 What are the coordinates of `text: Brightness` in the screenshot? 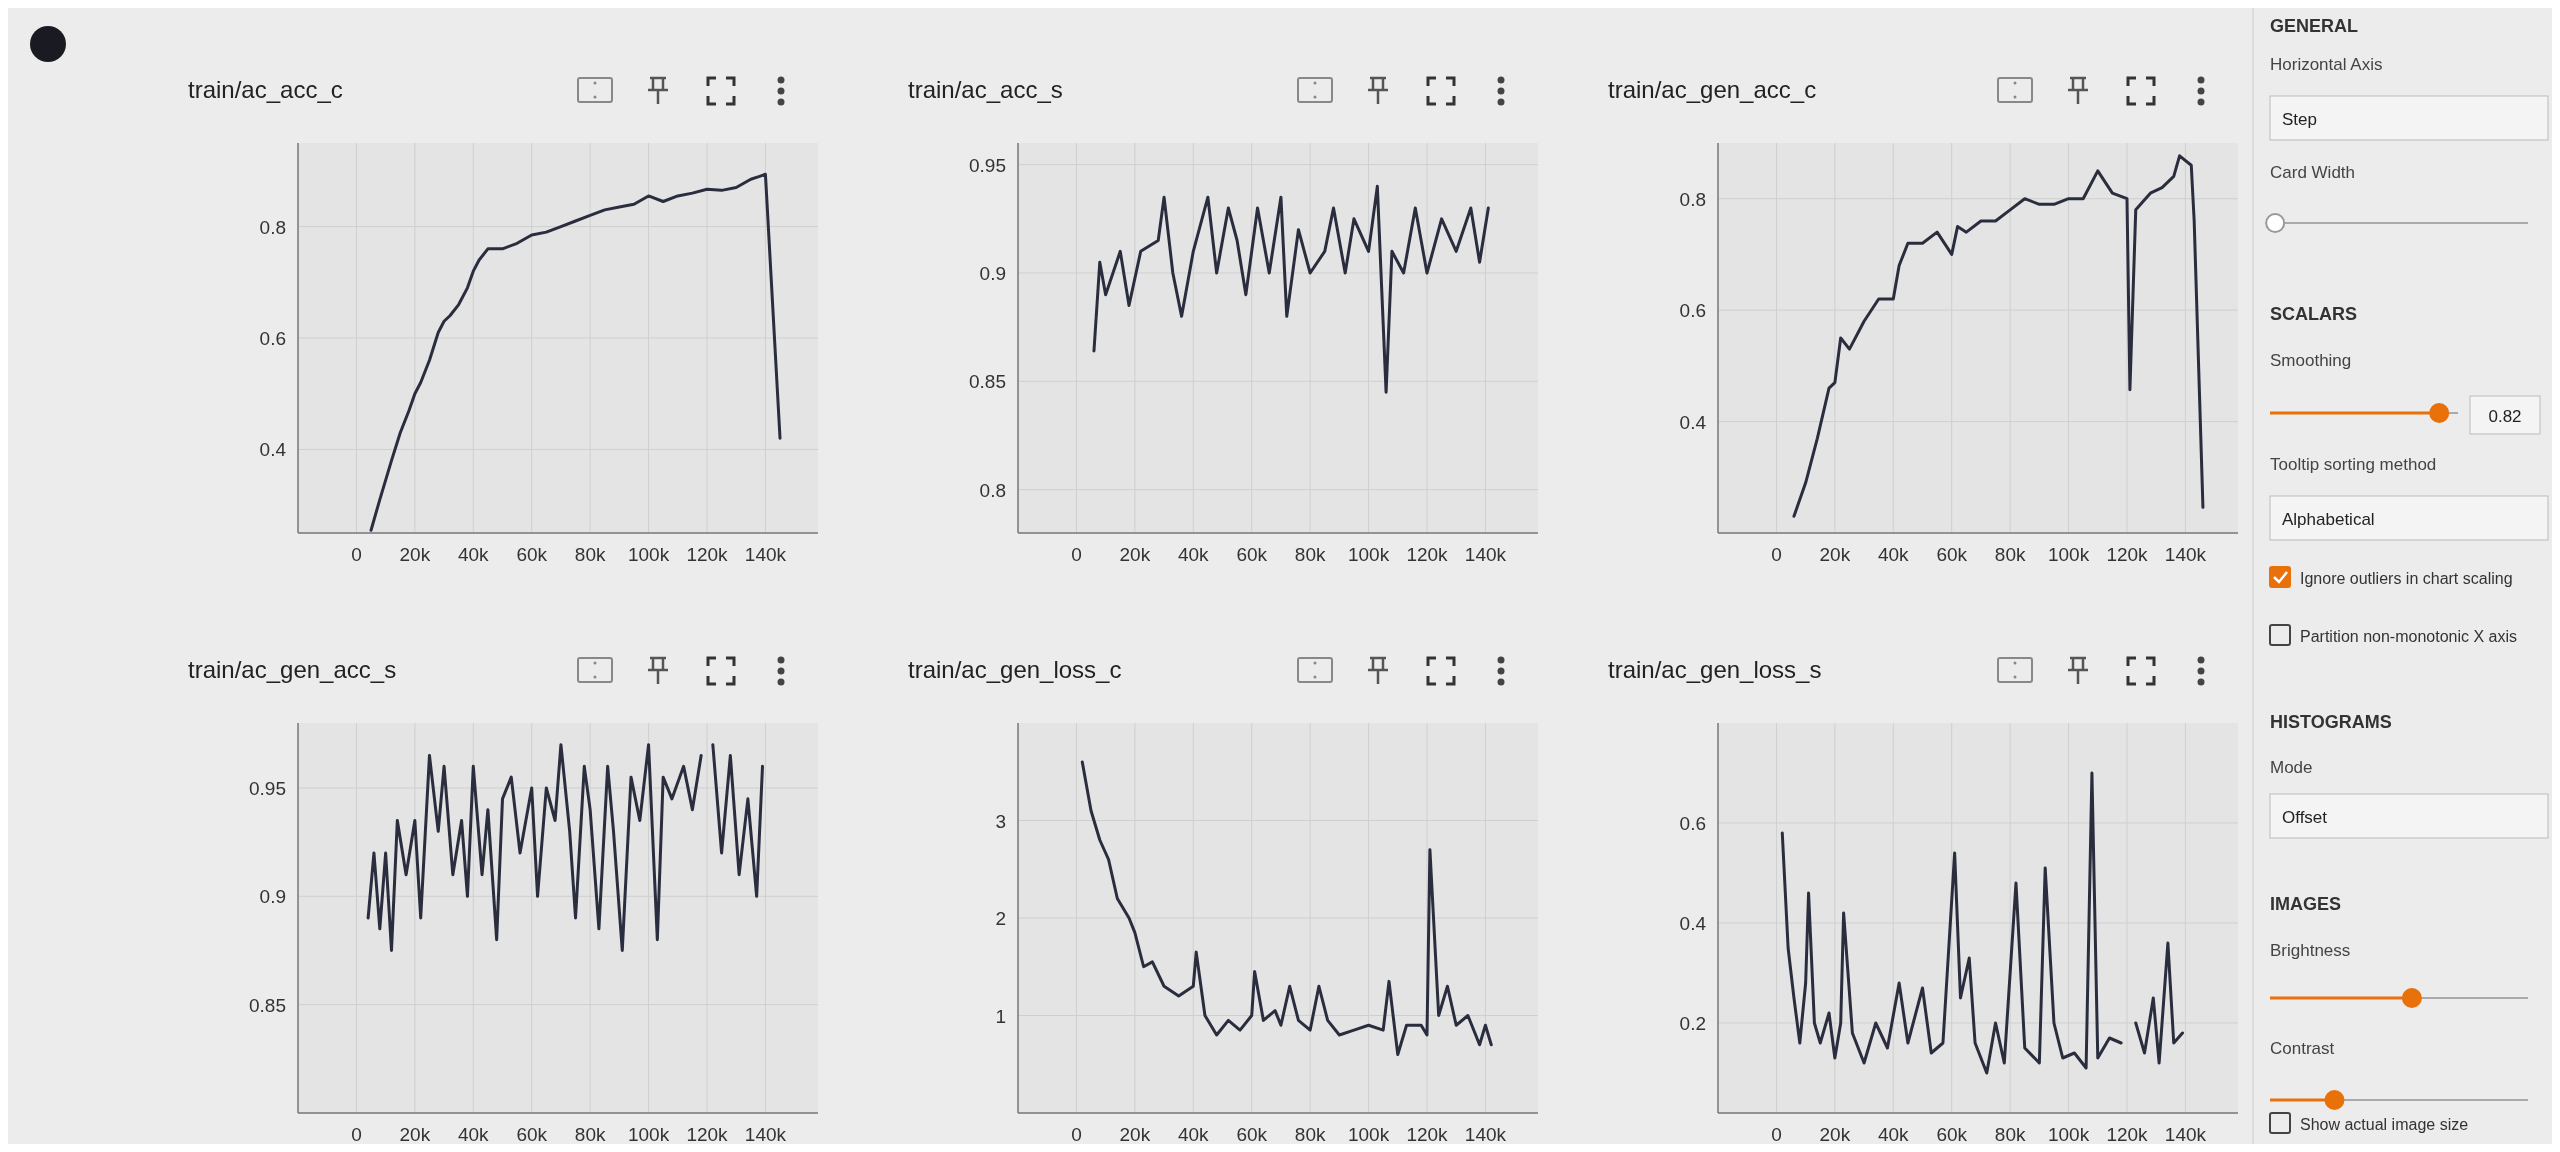 It's located at (2310, 950).